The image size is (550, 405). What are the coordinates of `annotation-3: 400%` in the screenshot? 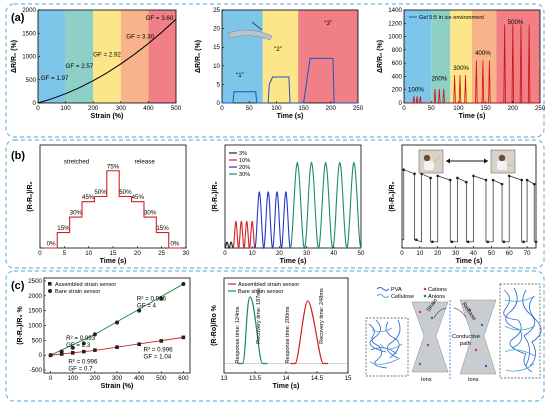 It's located at (483, 53).